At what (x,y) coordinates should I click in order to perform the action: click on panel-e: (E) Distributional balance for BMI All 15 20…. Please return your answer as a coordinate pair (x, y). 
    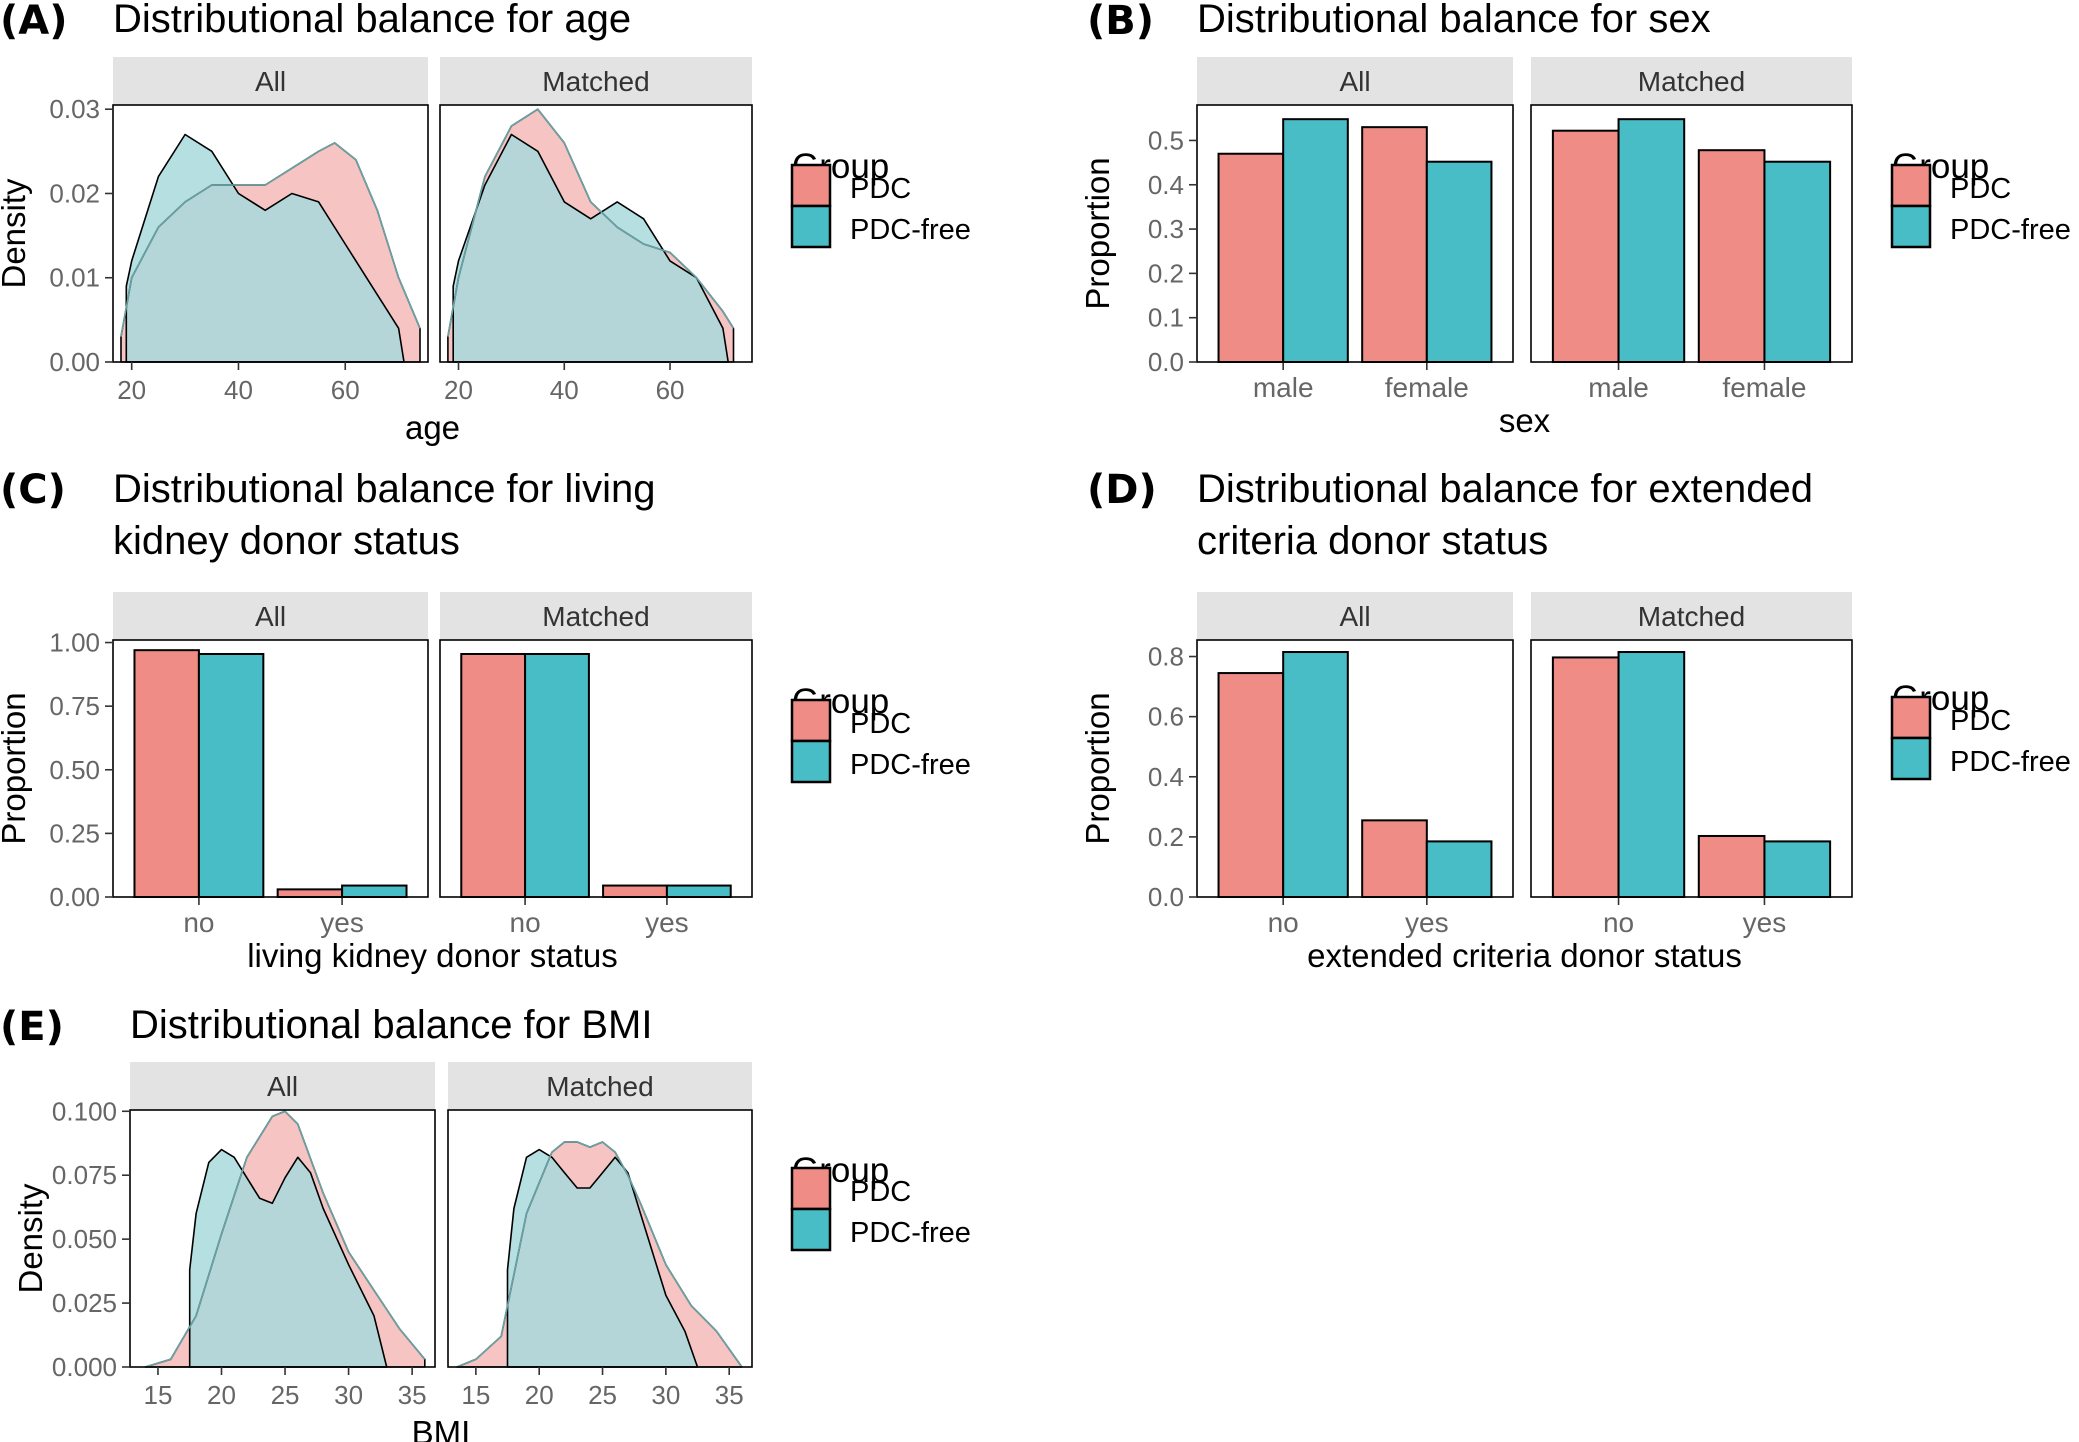
    Looking at the image, I should click on (485, 1222).